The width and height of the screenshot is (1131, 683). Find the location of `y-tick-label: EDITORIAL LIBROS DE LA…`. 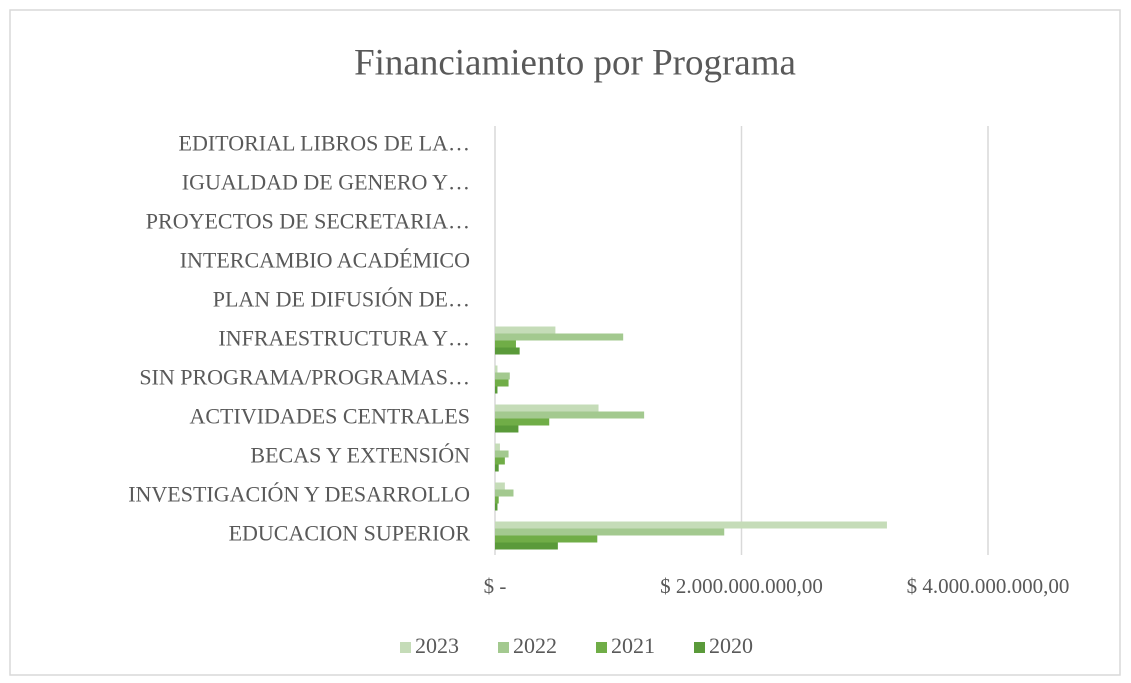

y-tick-label: EDITORIAL LIBROS DE LA… is located at coordinates (324, 143).